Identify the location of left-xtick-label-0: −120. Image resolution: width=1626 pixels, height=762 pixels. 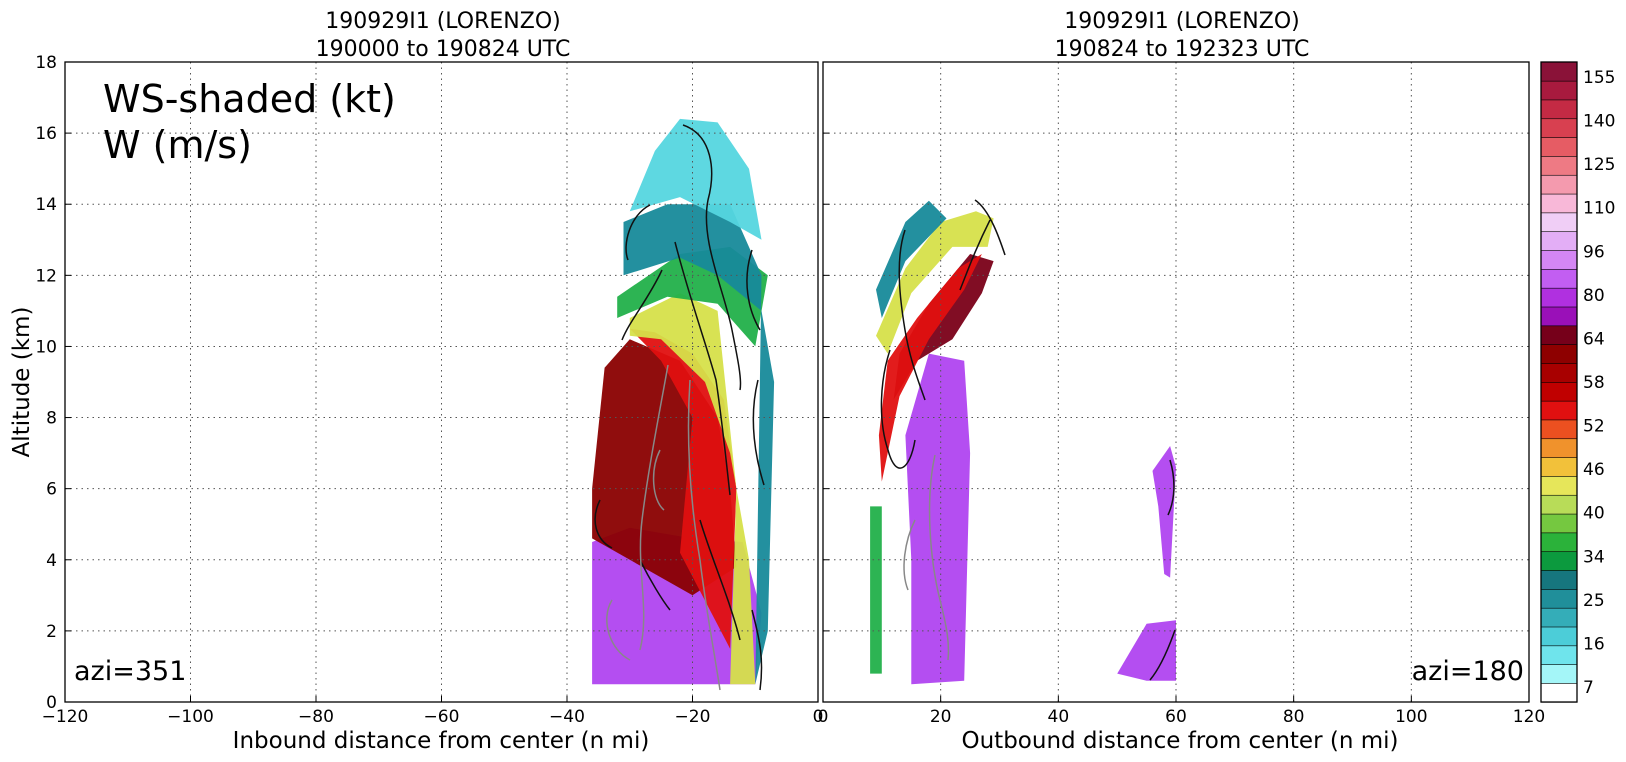
(65, 717).